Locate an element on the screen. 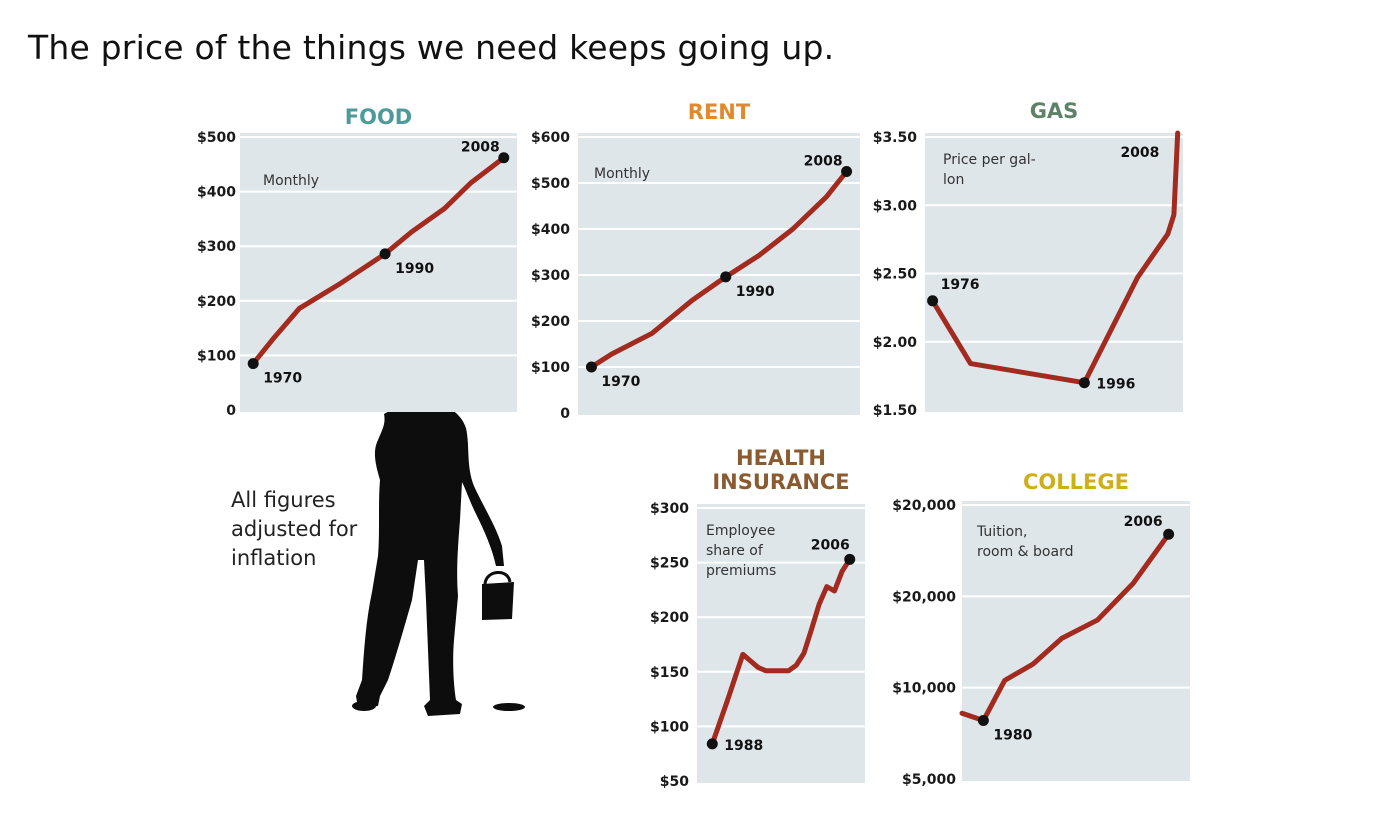  health-tick-label: $300 is located at coordinates (669, 509).